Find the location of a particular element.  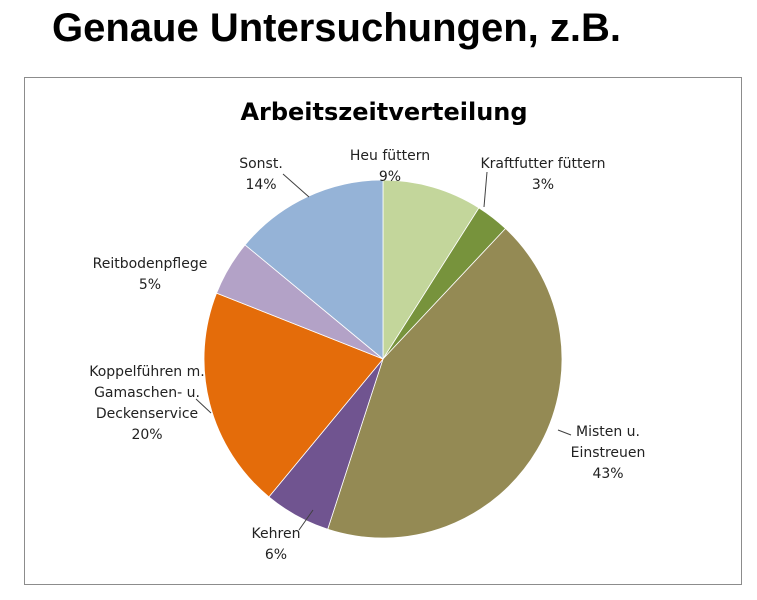

slice-value-label: 6% is located at coordinates (276, 555).